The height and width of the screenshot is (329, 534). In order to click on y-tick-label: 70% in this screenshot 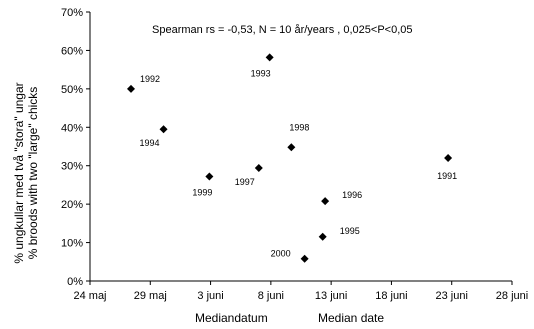, I will do `click(72, 13)`.